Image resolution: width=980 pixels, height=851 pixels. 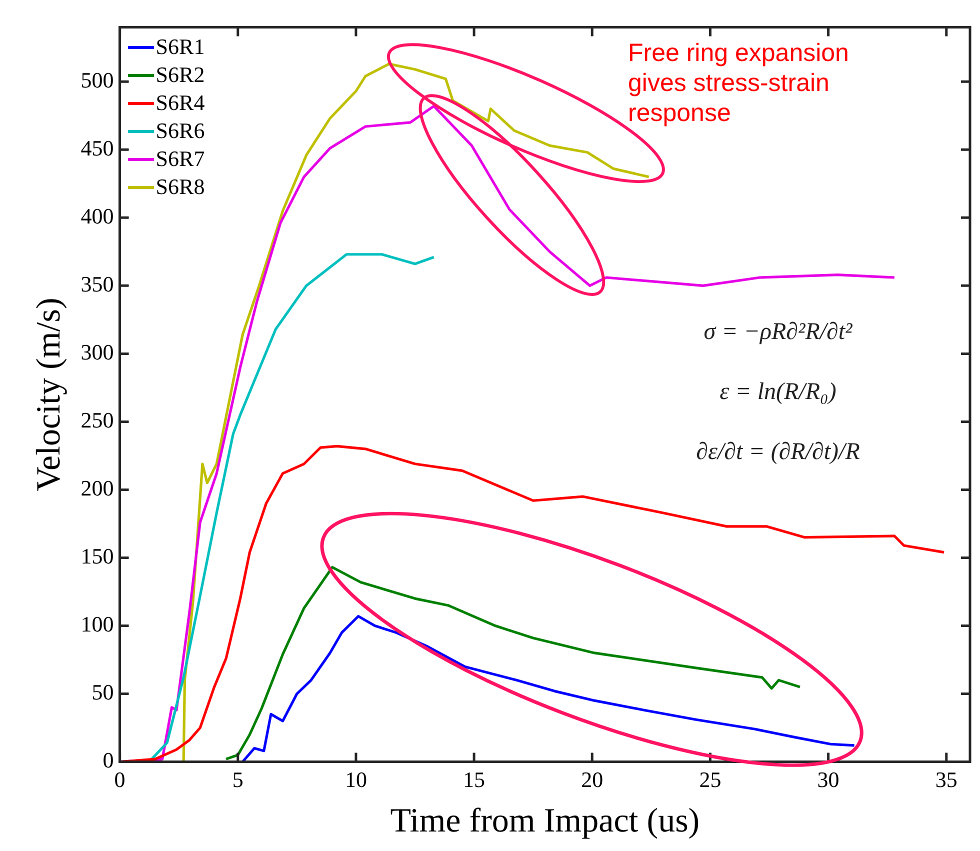 What do you see at coordinates (778, 392) in the screenshot?
I see `annotation: ε = ln(R/R₀)` at bounding box center [778, 392].